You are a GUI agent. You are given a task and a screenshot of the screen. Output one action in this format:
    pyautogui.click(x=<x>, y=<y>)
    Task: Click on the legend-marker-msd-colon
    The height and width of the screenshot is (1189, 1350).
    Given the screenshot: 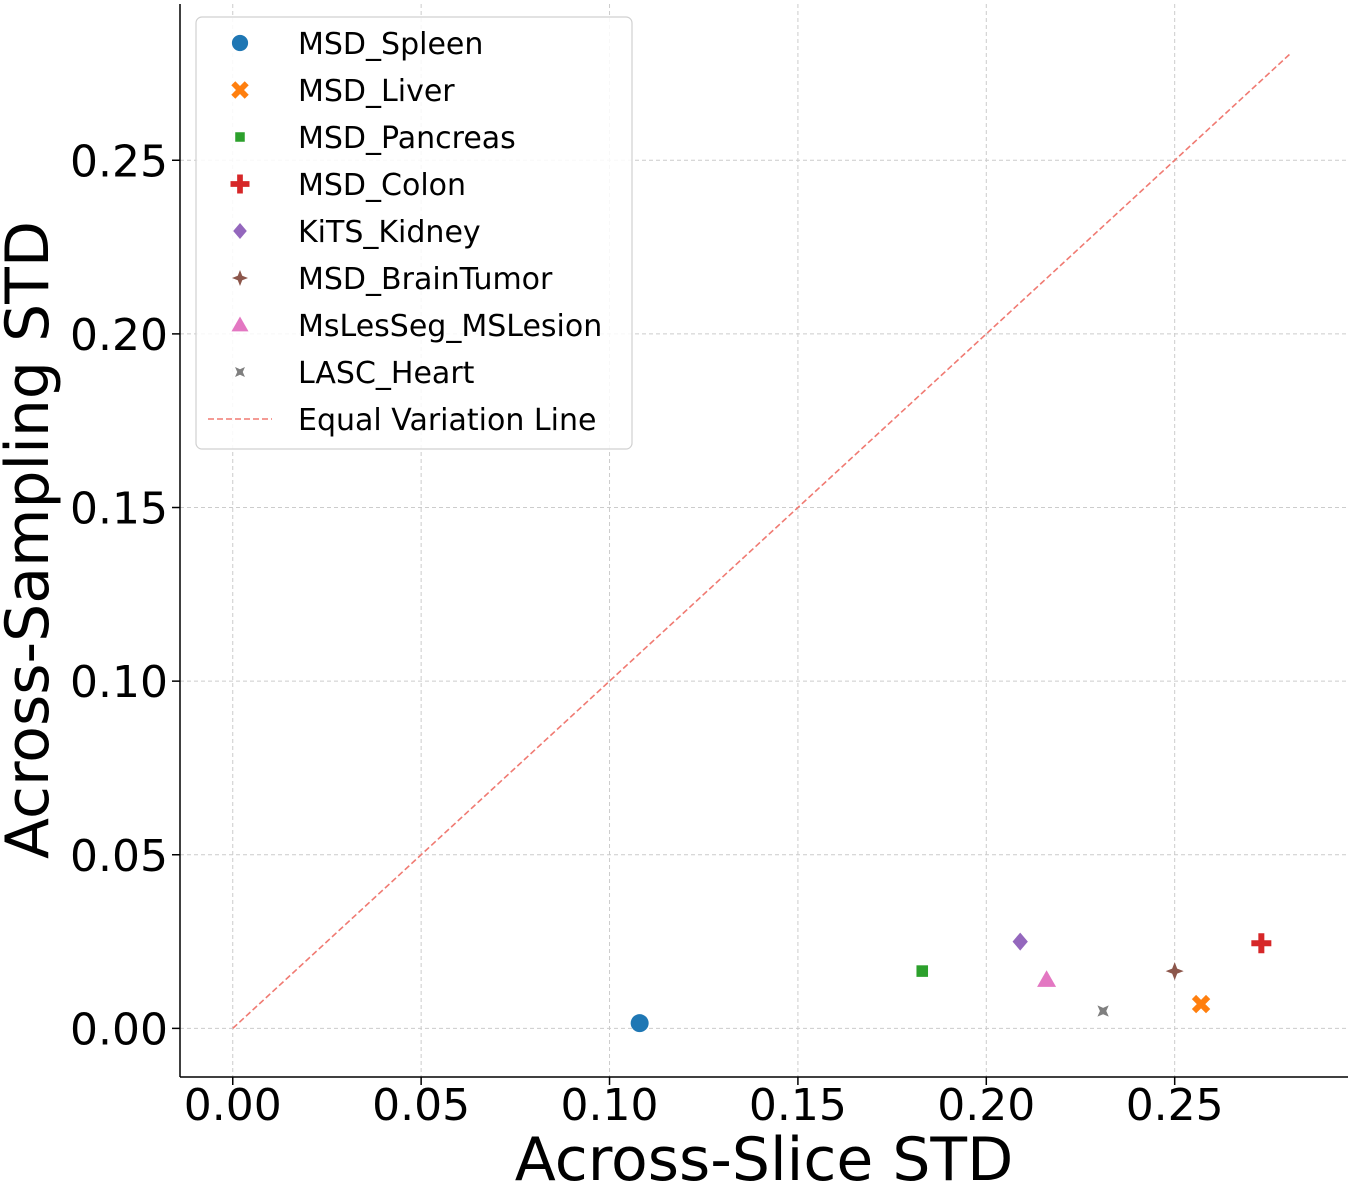 What is the action you would take?
    pyautogui.click(x=240, y=184)
    